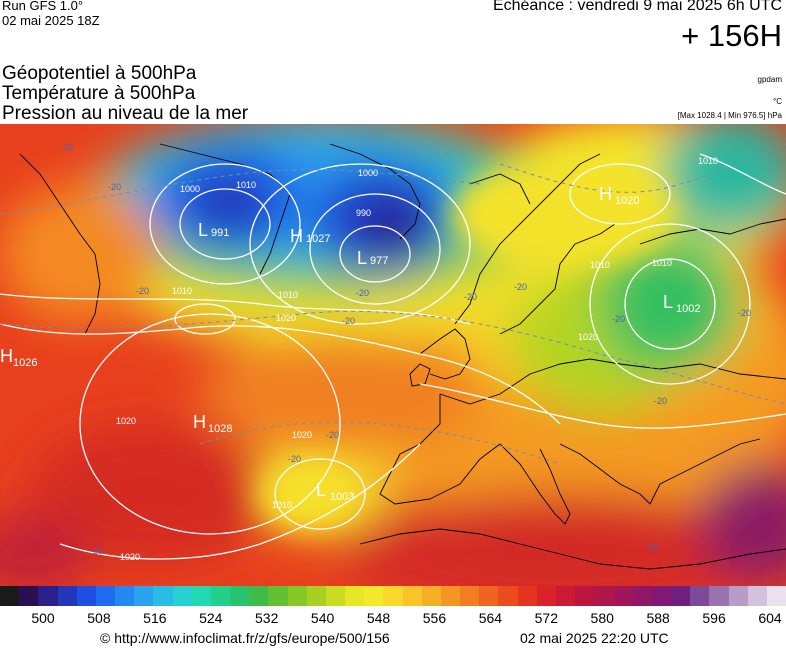 Image resolution: width=786 pixels, height=648 pixels. What do you see at coordinates (267, 618) in the screenshot?
I see `scale-tick-label: 532` at bounding box center [267, 618].